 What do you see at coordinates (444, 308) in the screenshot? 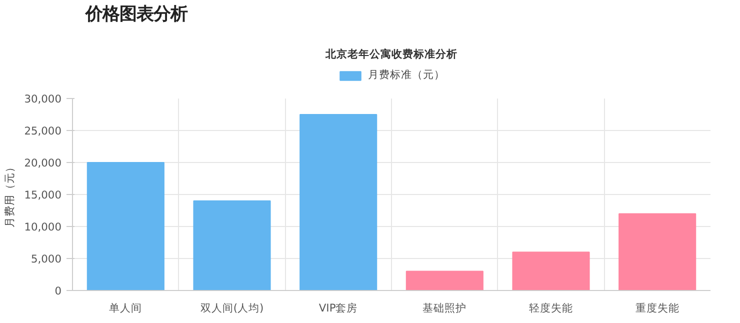
I see `x-tick-label: 基础照护` at bounding box center [444, 308].